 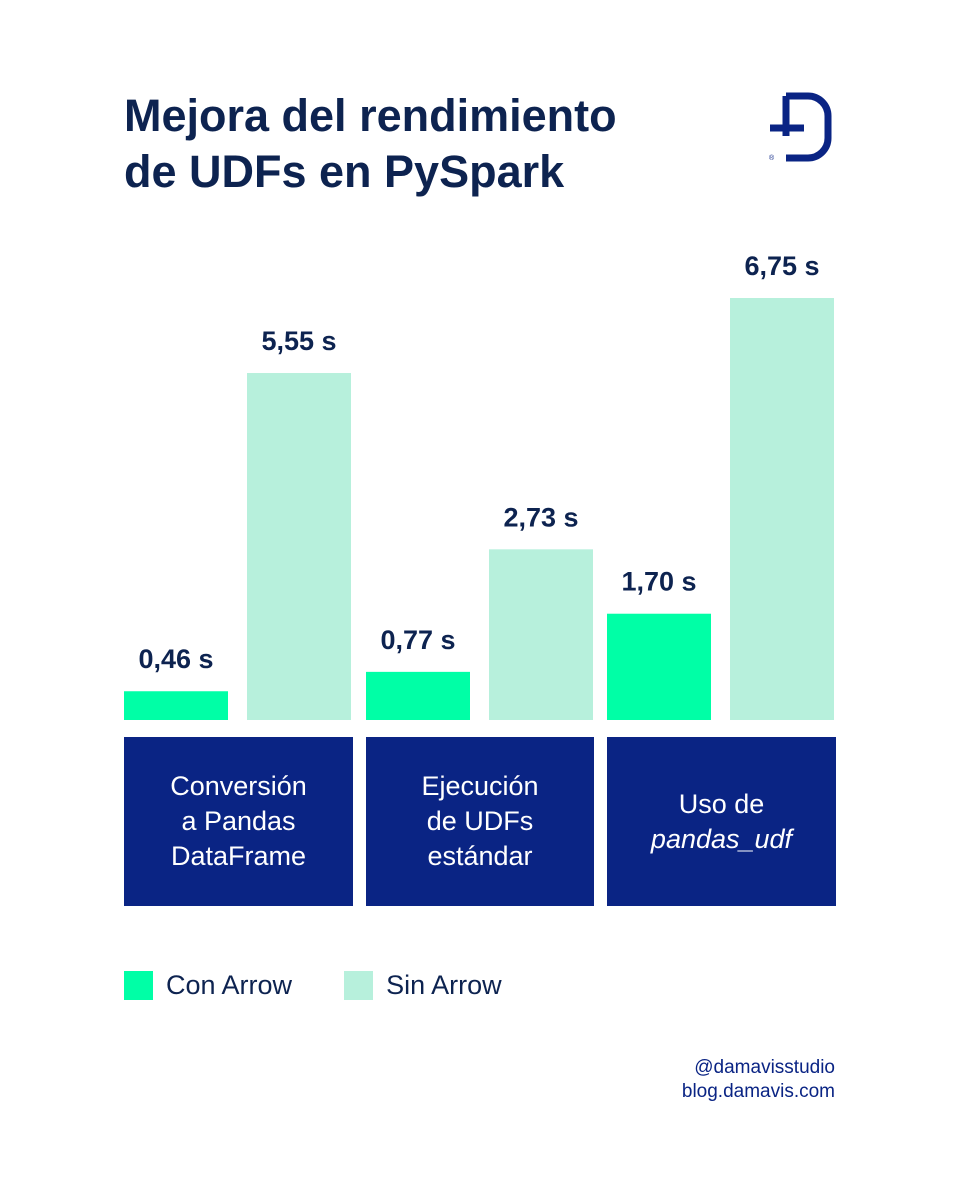 I want to click on chart-title-line-1: Mejora del rendimiento, so click(x=370, y=115).